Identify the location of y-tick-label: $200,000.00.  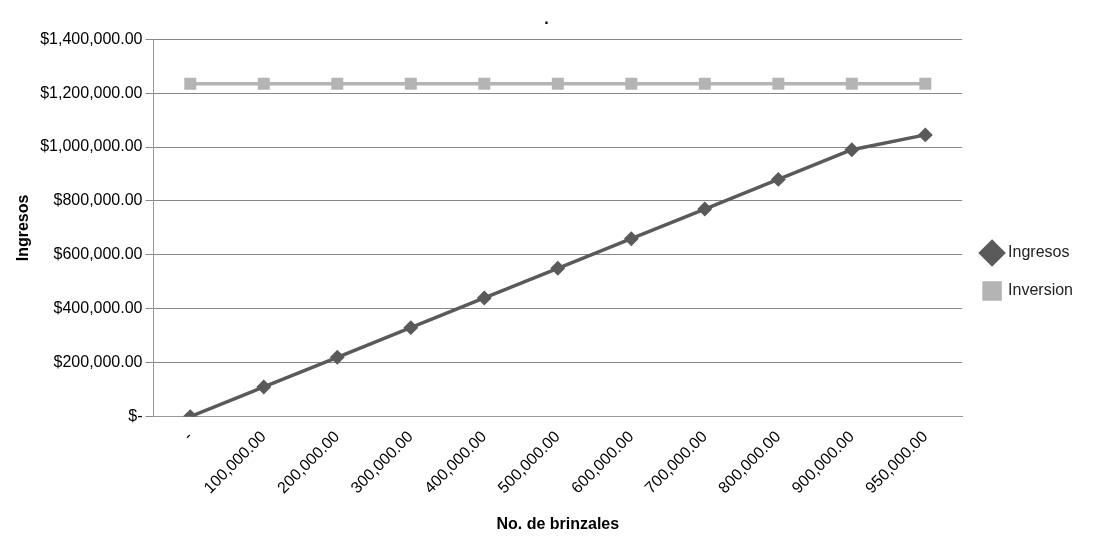
(98, 362).